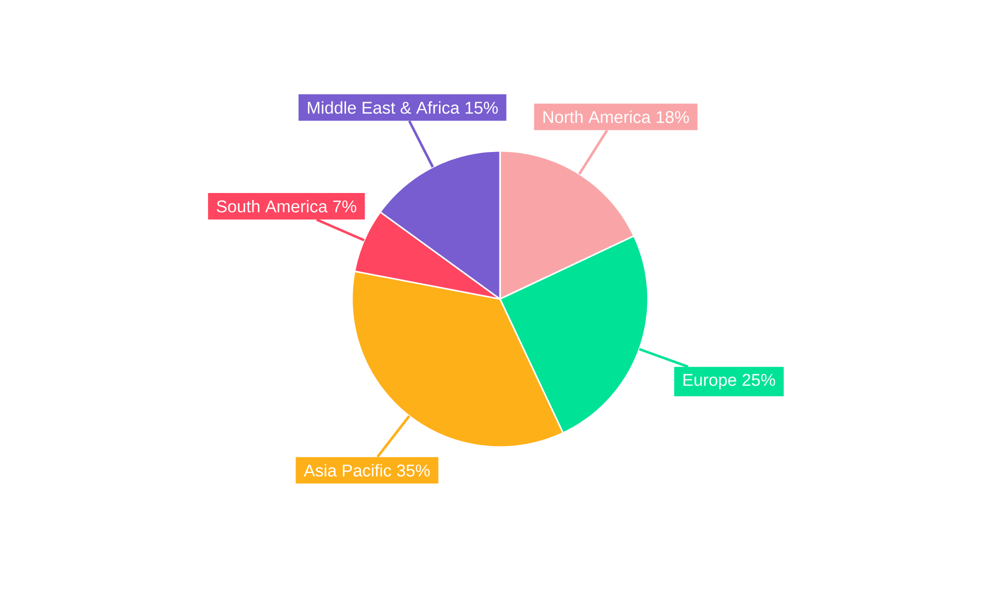  What do you see at coordinates (597, 117) in the screenshot?
I see `slice-label: North America` at bounding box center [597, 117].